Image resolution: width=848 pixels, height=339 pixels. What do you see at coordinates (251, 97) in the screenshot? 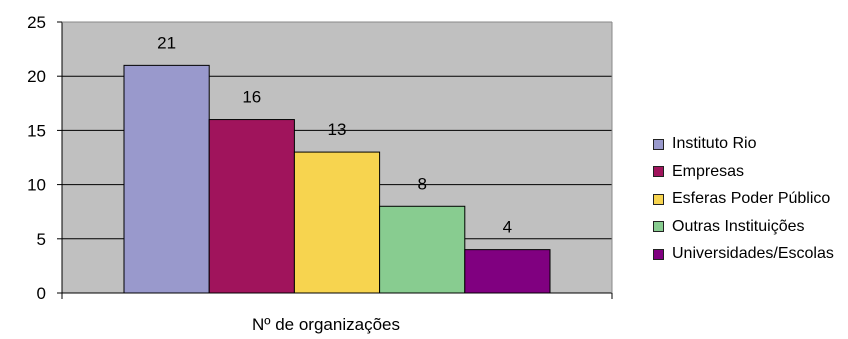
I see `data-label: 16` at bounding box center [251, 97].